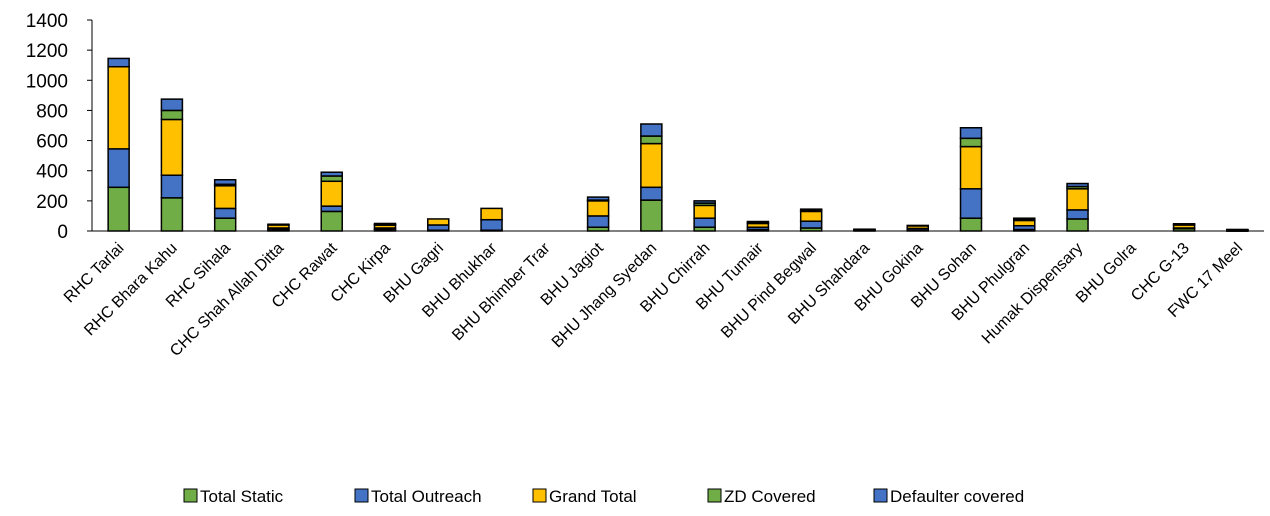 This screenshot has height=516, width=1270. I want to click on legend-item: Total Outreach, so click(418, 496).